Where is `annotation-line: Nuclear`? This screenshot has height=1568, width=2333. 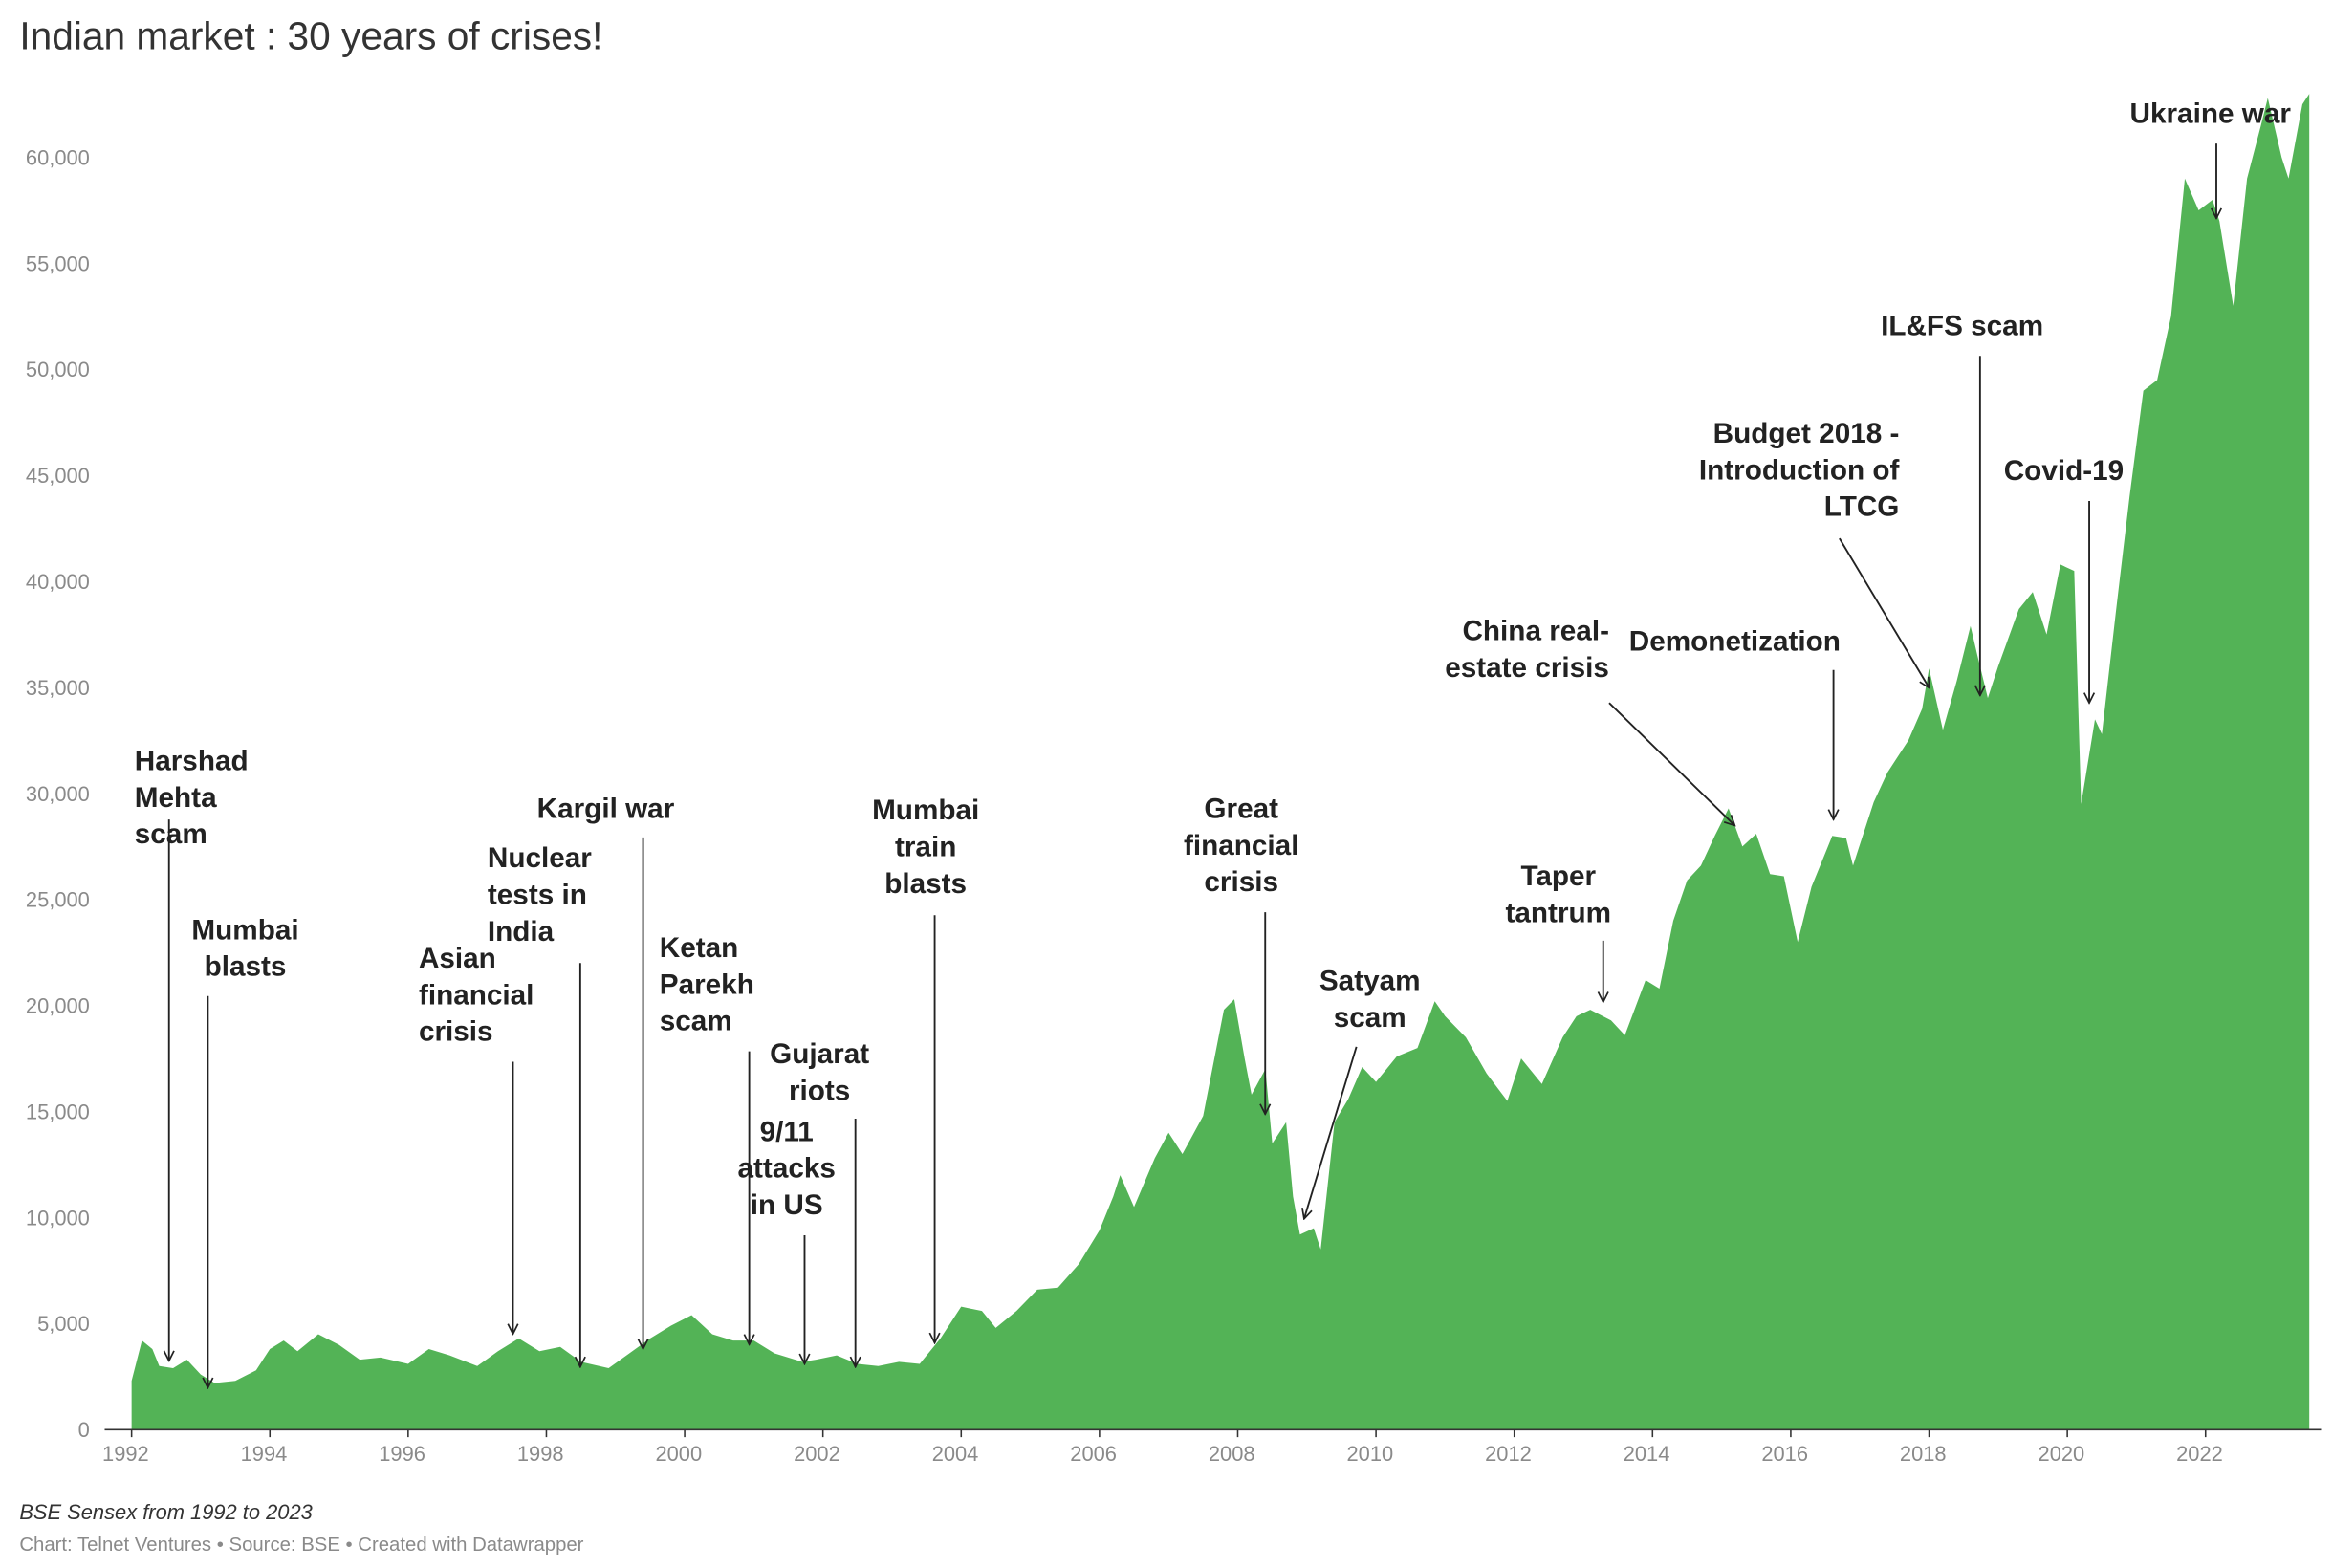 annotation-line: Nuclear is located at coordinates (540, 858).